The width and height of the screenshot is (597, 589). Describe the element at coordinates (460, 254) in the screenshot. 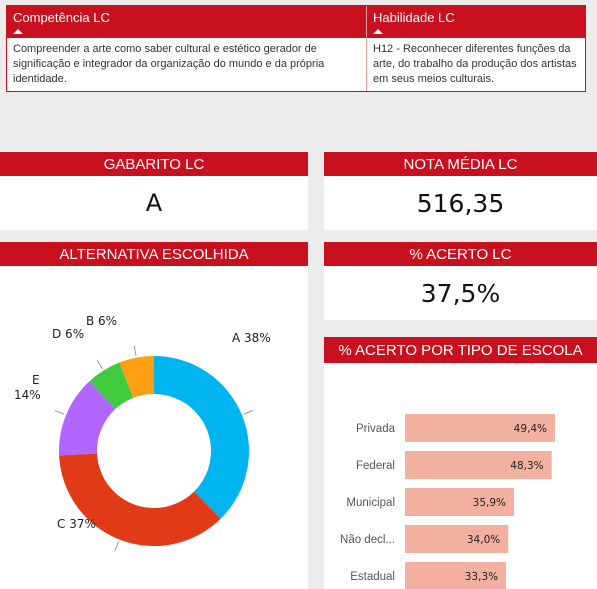

I see `acerto-title: % ACERTO LC` at that location.